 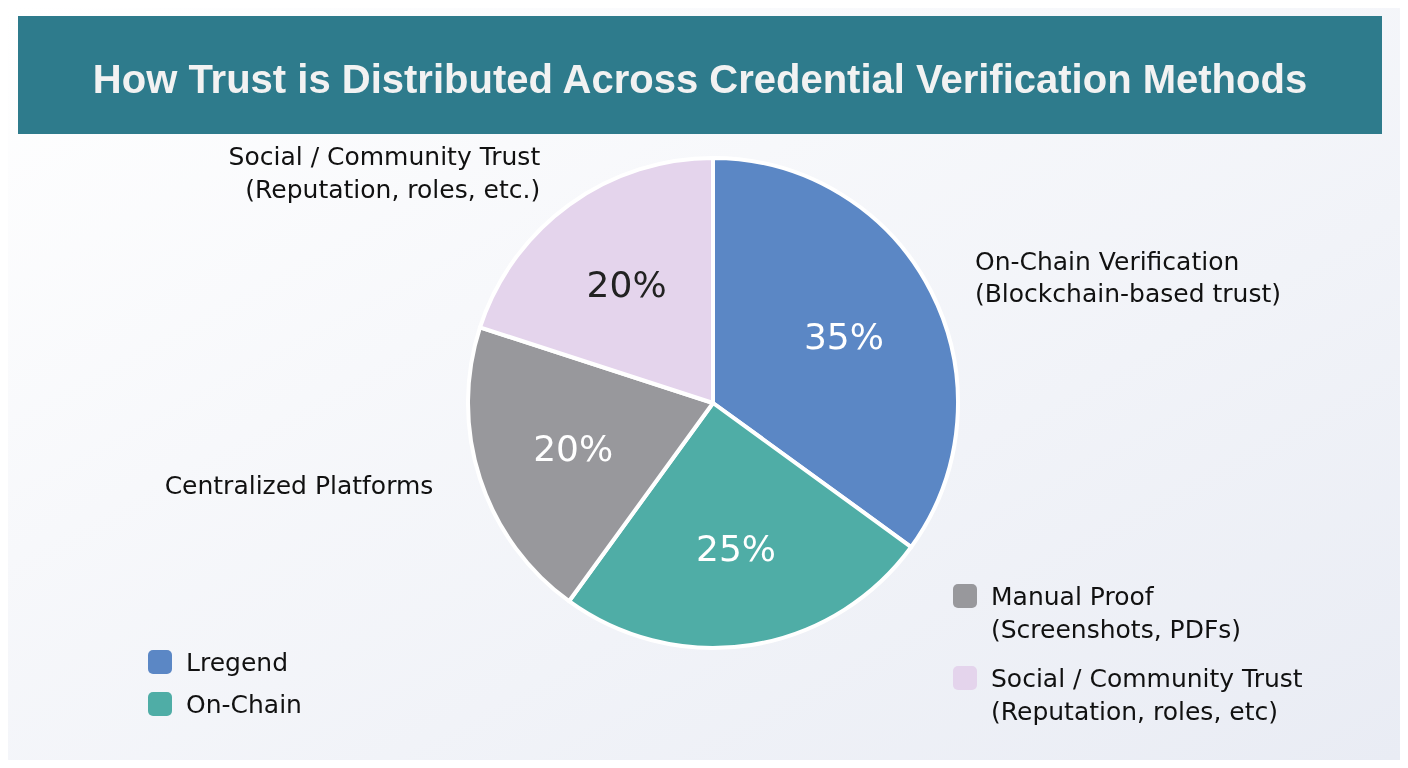 What do you see at coordinates (384, 173) in the screenshot?
I see `slice-label: Social / Community Trust (Reputation, roles, etc.)` at bounding box center [384, 173].